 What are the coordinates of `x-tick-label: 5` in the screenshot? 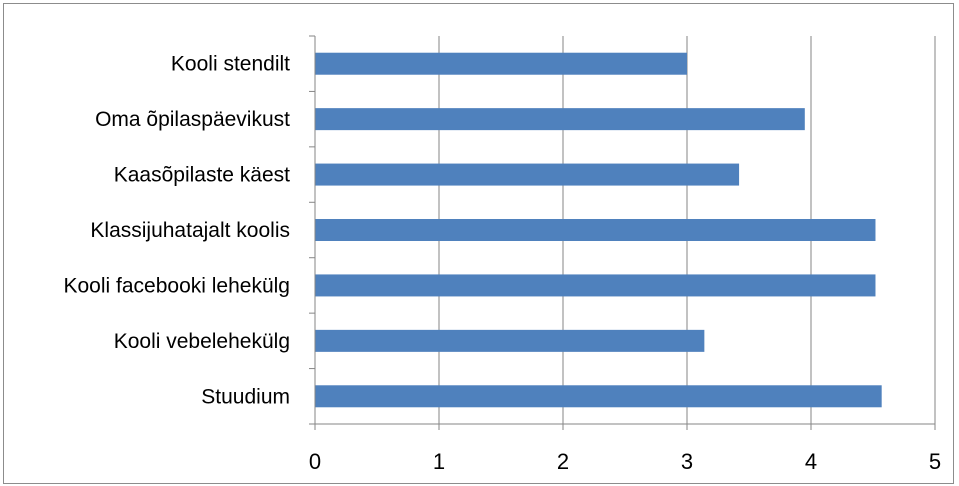 It's located at (935, 461).